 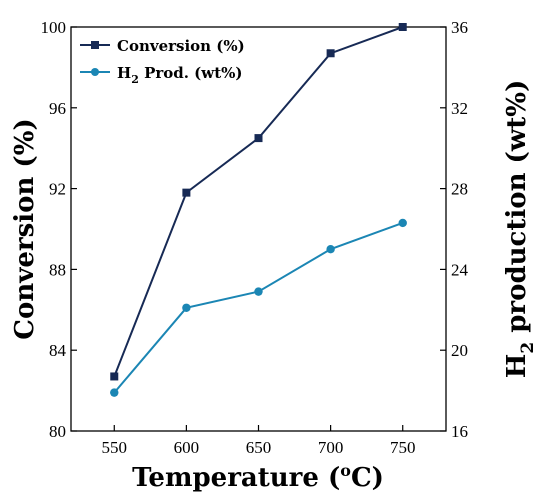 What do you see at coordinates (25, 228) in the screenshot?
I see `y-axis-label-left: Conversion (%)` at bounding box center [25, 228].